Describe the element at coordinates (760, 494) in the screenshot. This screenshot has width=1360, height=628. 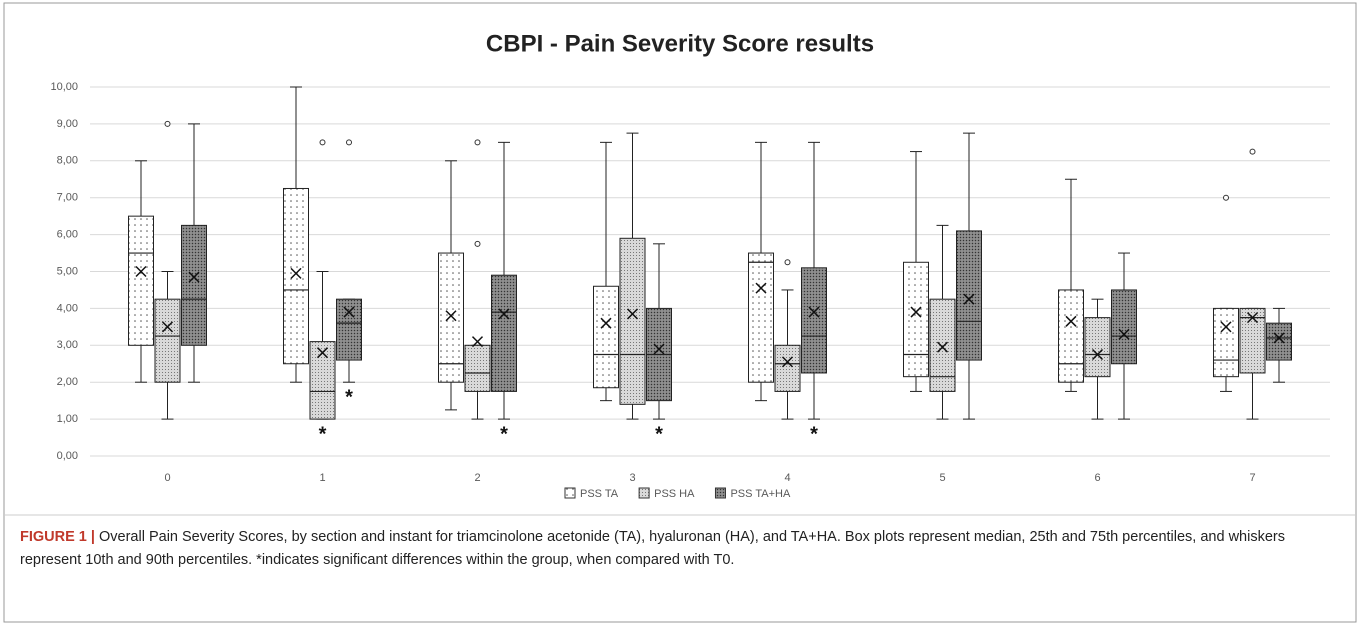
I see `legend-label: PSS TA+HA` at that location.